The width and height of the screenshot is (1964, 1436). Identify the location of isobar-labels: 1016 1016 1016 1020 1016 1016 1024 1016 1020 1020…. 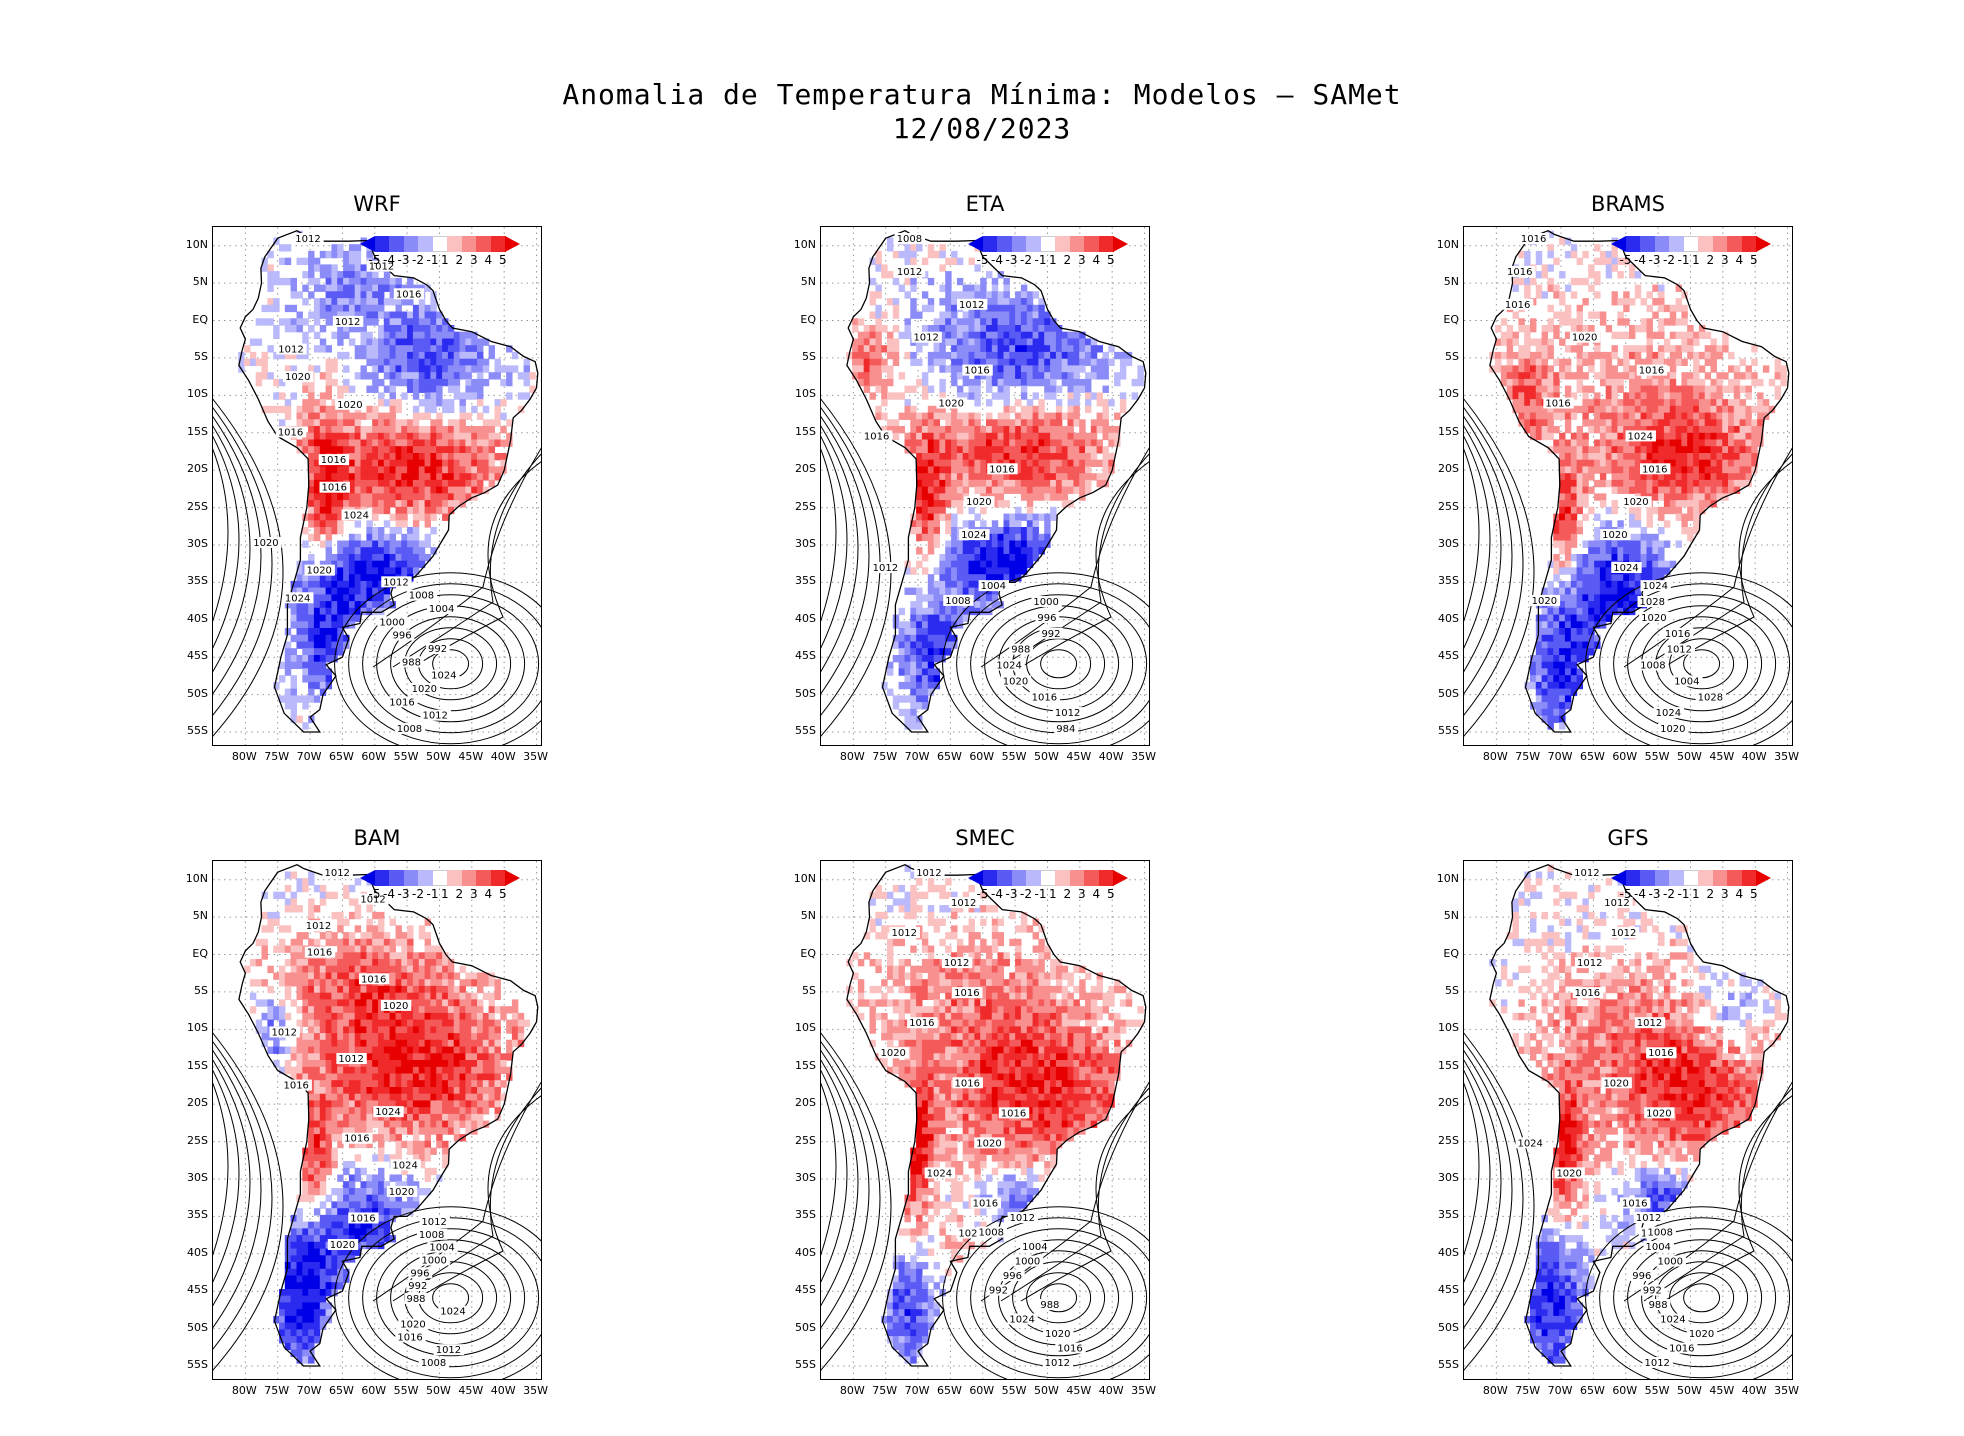
(1614, 484).